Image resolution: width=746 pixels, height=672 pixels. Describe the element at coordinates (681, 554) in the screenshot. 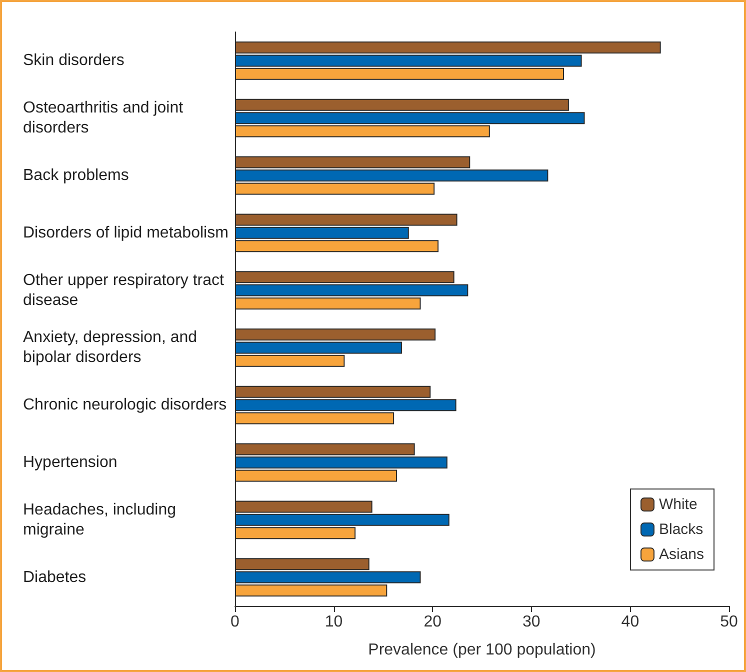

I see `legend-label: Asians` at that location.